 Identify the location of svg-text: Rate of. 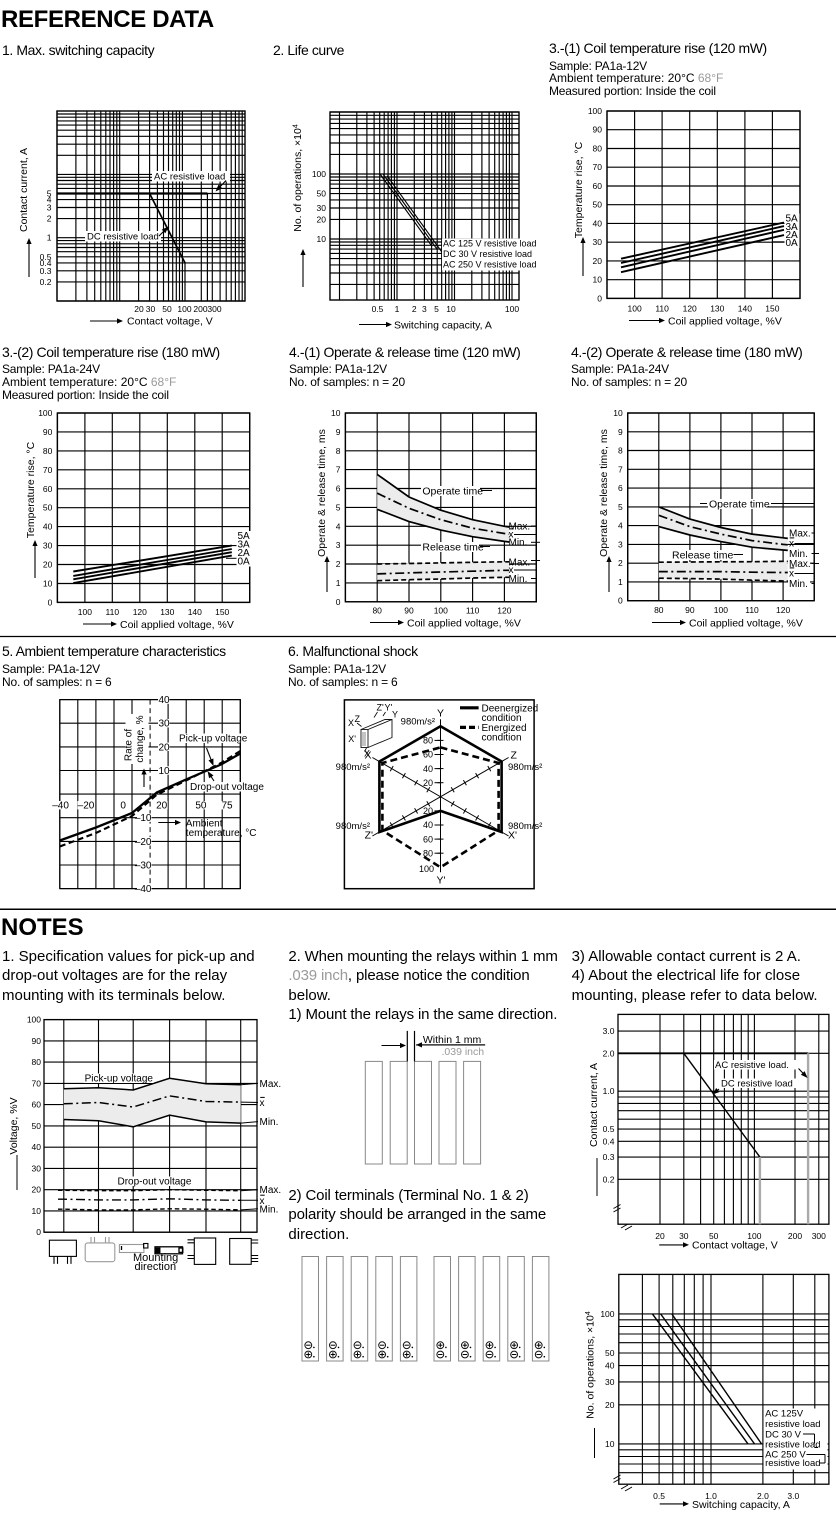
(129, 745).